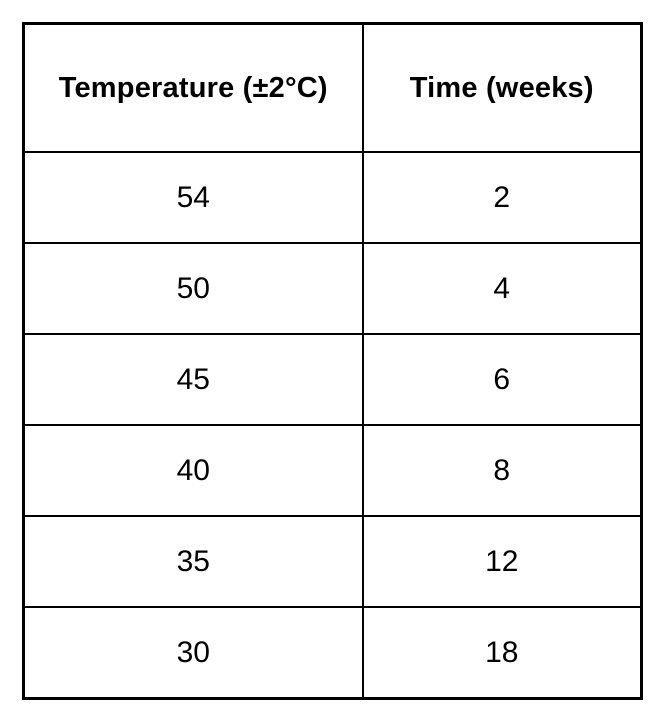 Image resolution: width=662 pixels, height=718 pixels. What do you see at coordinates (193, 379) in the screenshot?
I see `table-cell-temperature: 45` at bounding box center [193, 379].